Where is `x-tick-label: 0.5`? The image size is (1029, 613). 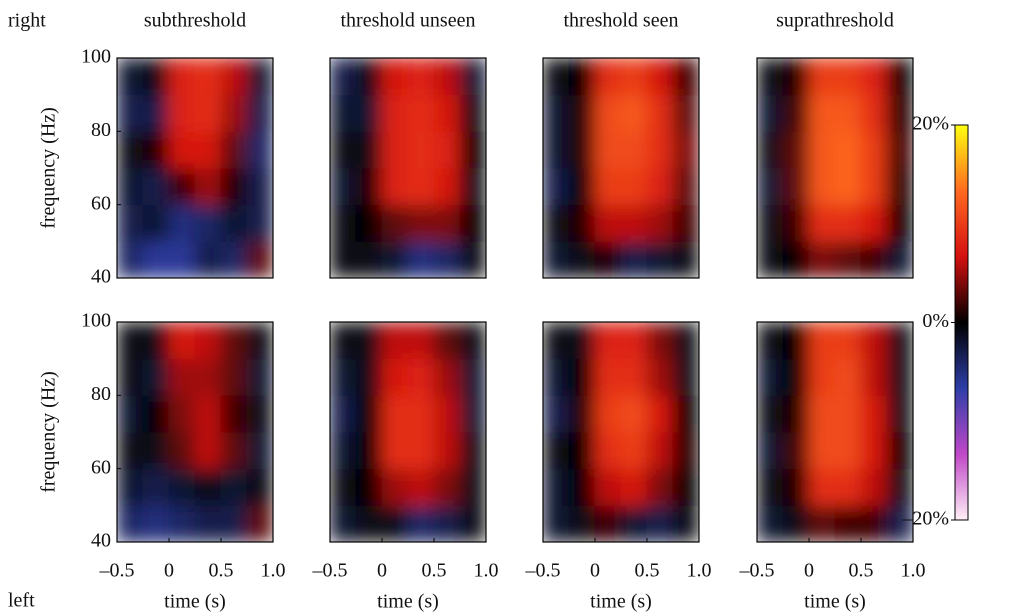 x-tick-label: 0.5 is located at coordinates (861, 571).